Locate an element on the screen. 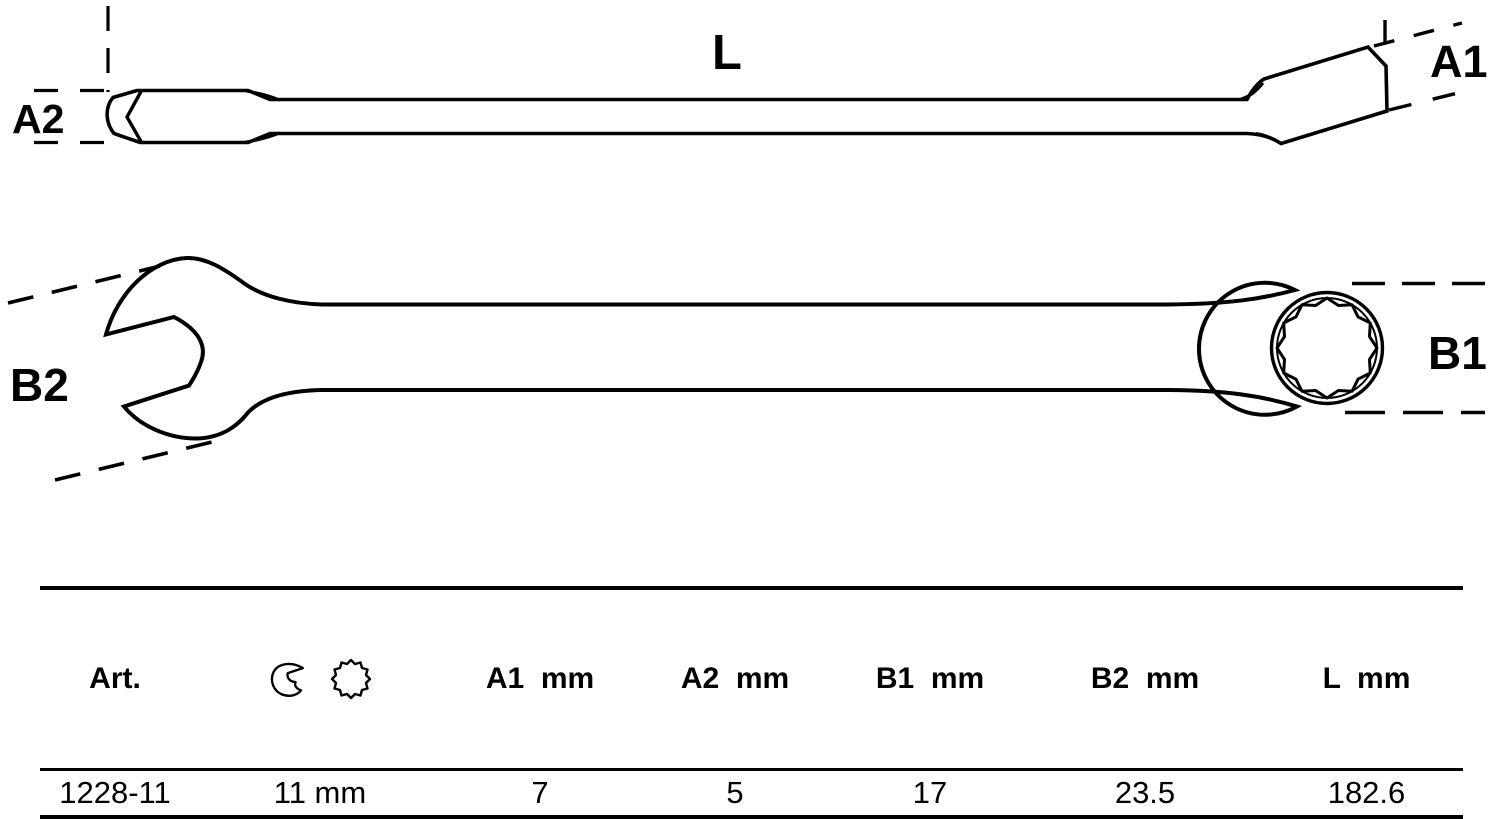 The height and width of the screenshot is (819, 1500). dimension-line-a1-top is located at coordinates (1418, 34).